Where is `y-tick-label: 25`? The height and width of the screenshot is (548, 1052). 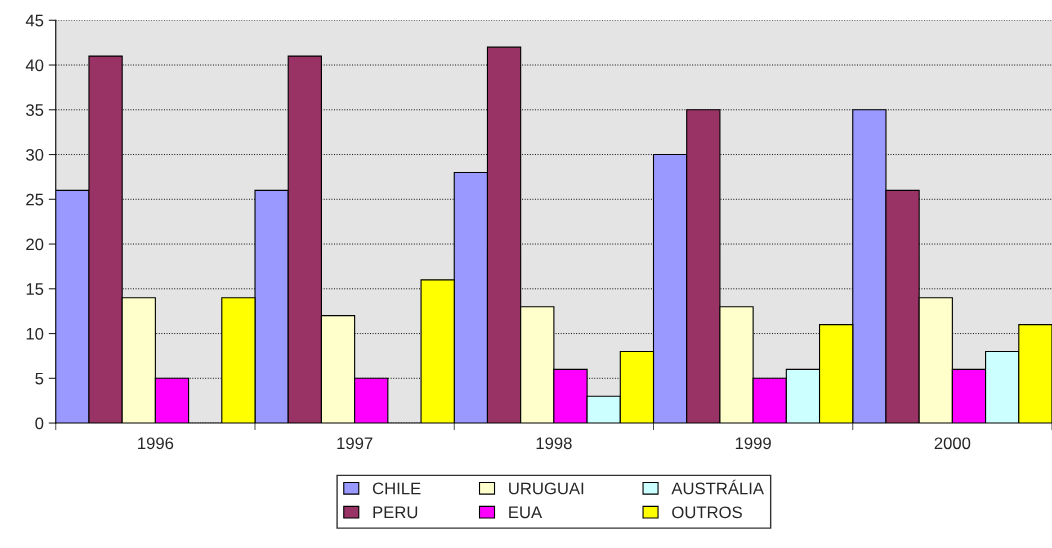 y-tick-label: 25 is located at coordinates (35, 199).